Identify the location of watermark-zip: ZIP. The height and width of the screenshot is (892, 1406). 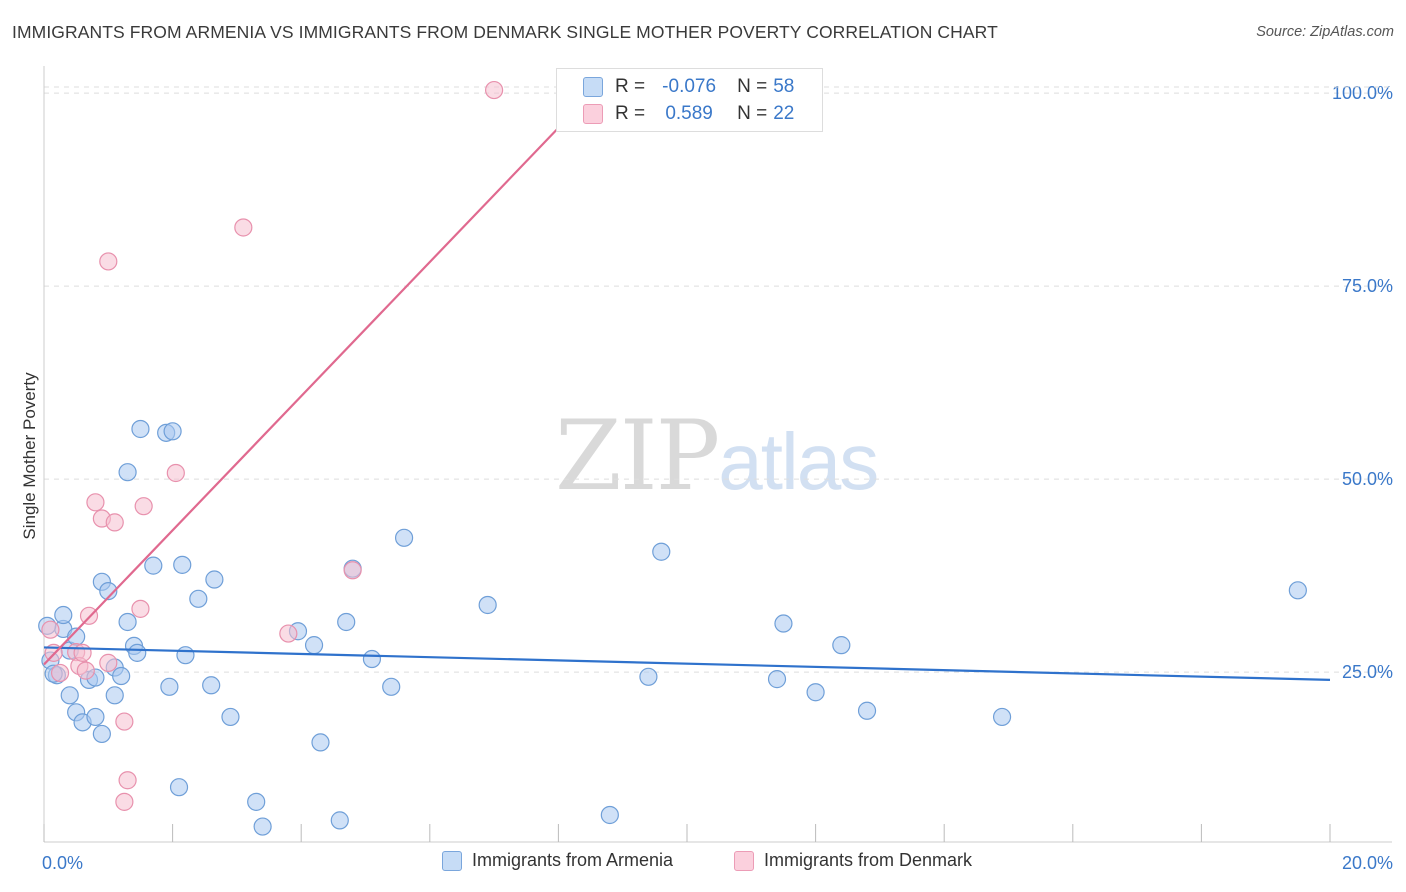
(637, 456).